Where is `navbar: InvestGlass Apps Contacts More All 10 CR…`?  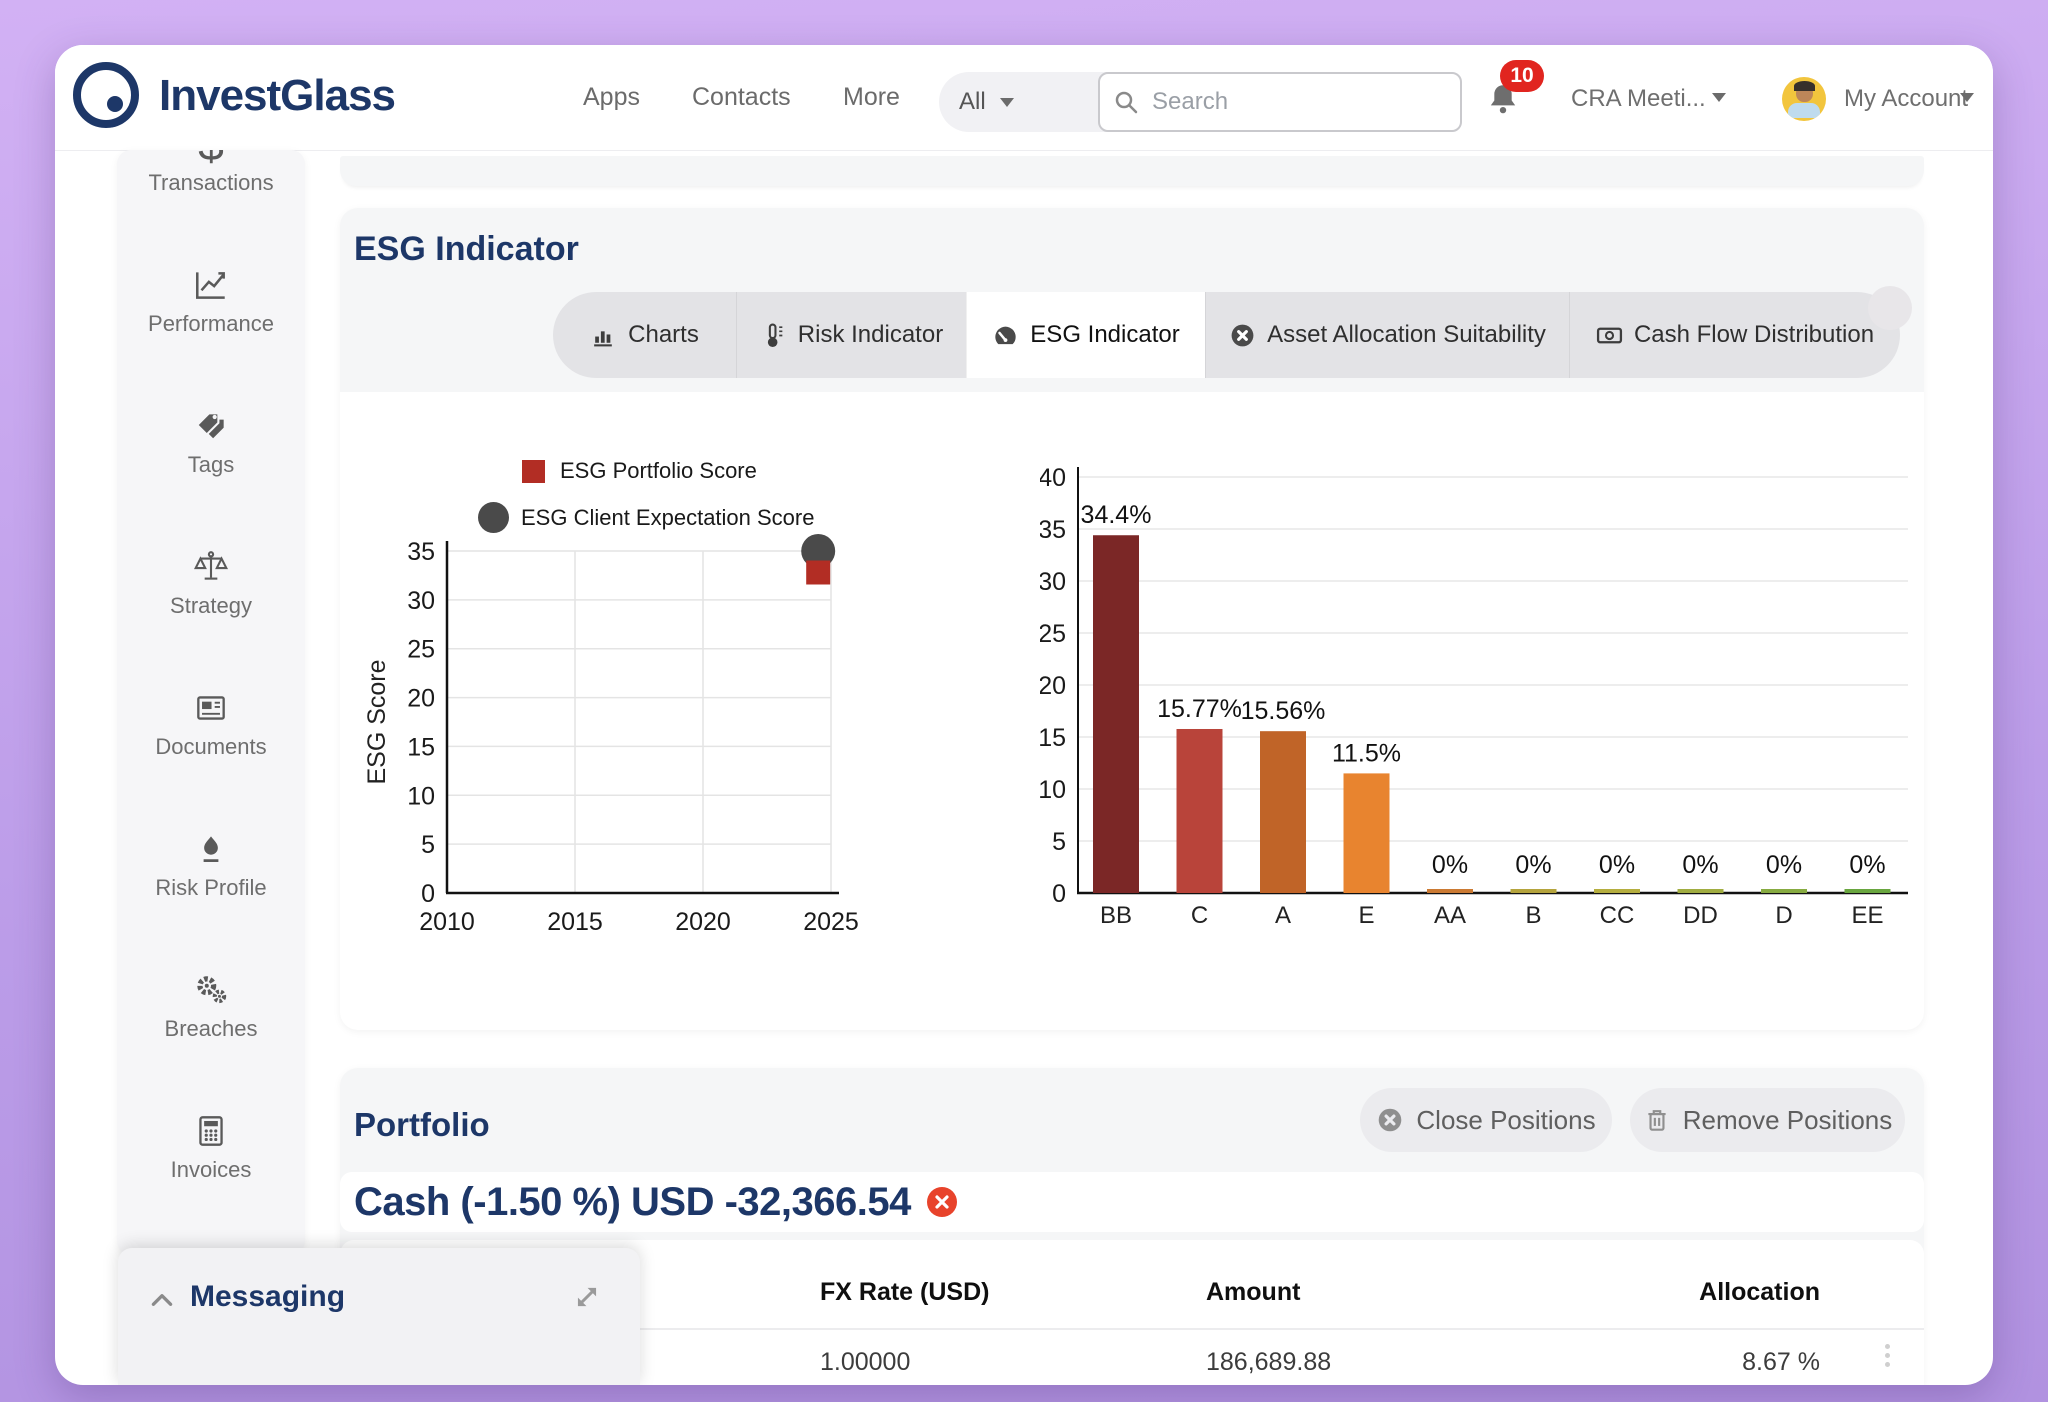 navbar: InvestGlass Apps Contacts More All 10 CR… is located at coordinates (1024, 98).